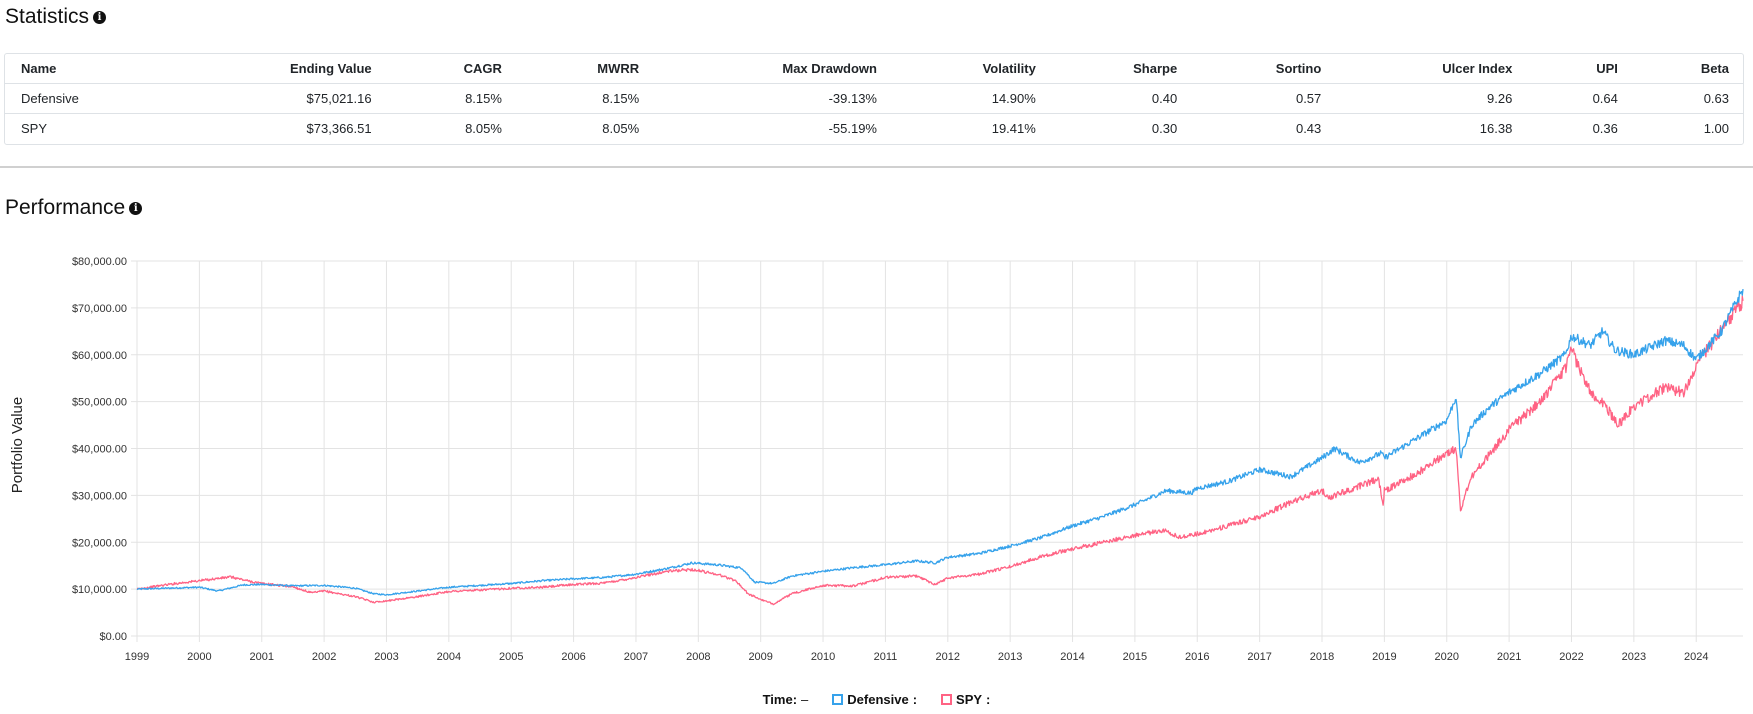 The height and width of the screenshot is (714, 1753). I want to click on x-tick-label: 2022, so click(1571, 657).